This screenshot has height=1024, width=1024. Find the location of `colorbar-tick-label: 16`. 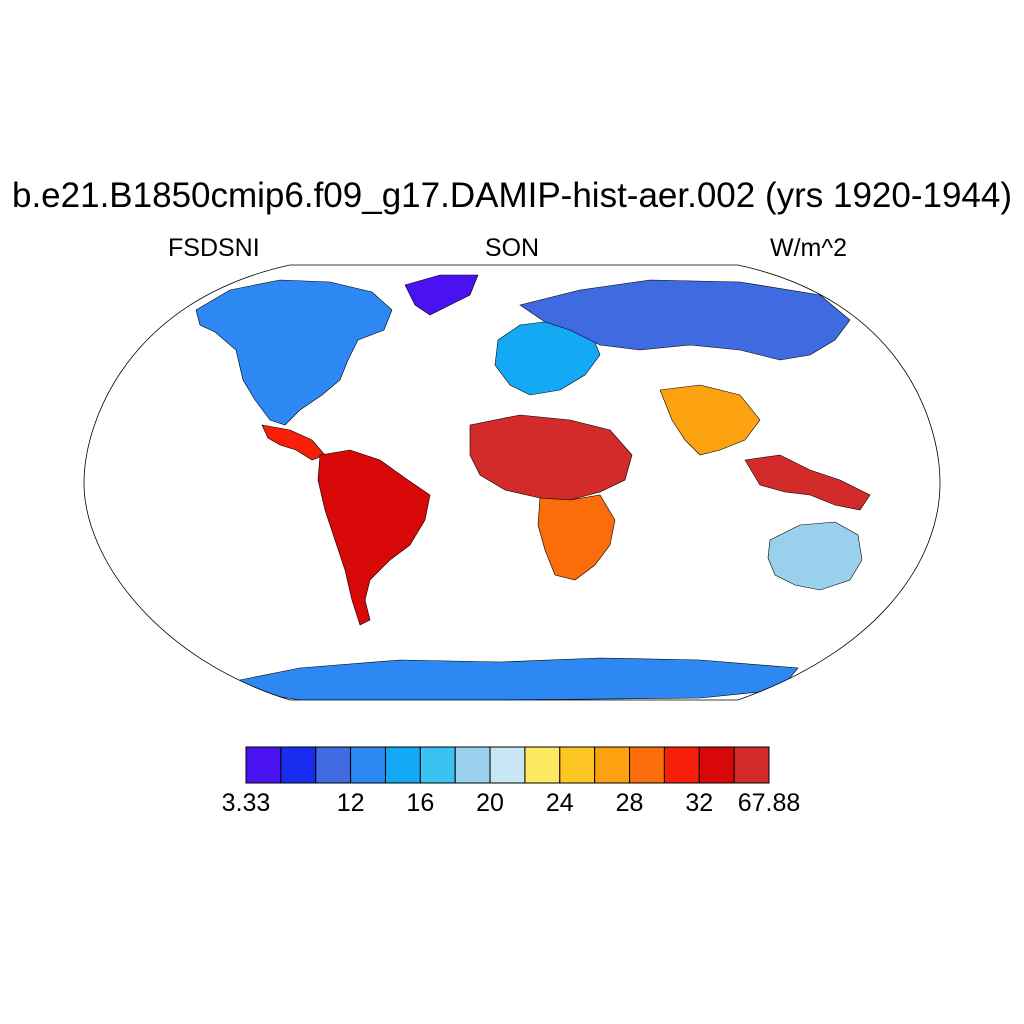

colorbar-tick-label: 16 is located at coordinates (420, 803).